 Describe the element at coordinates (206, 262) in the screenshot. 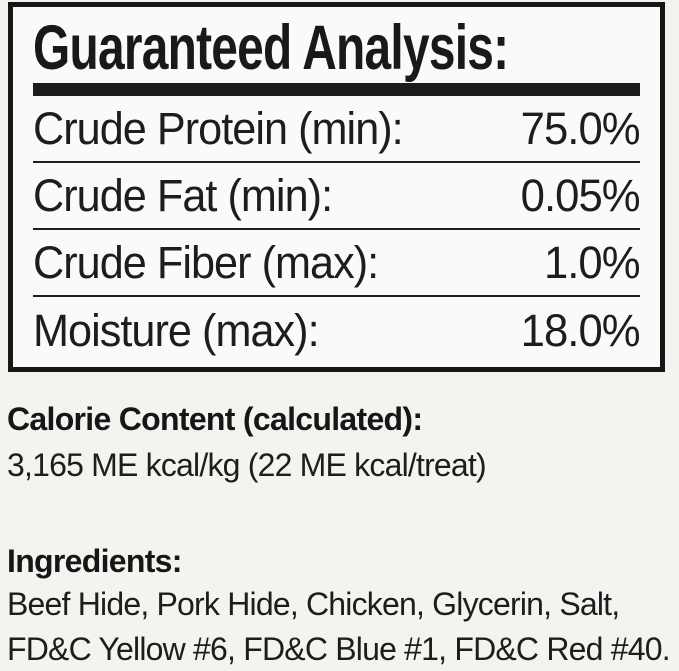

I see `row-label: Crude Fiber (max):` at that location.